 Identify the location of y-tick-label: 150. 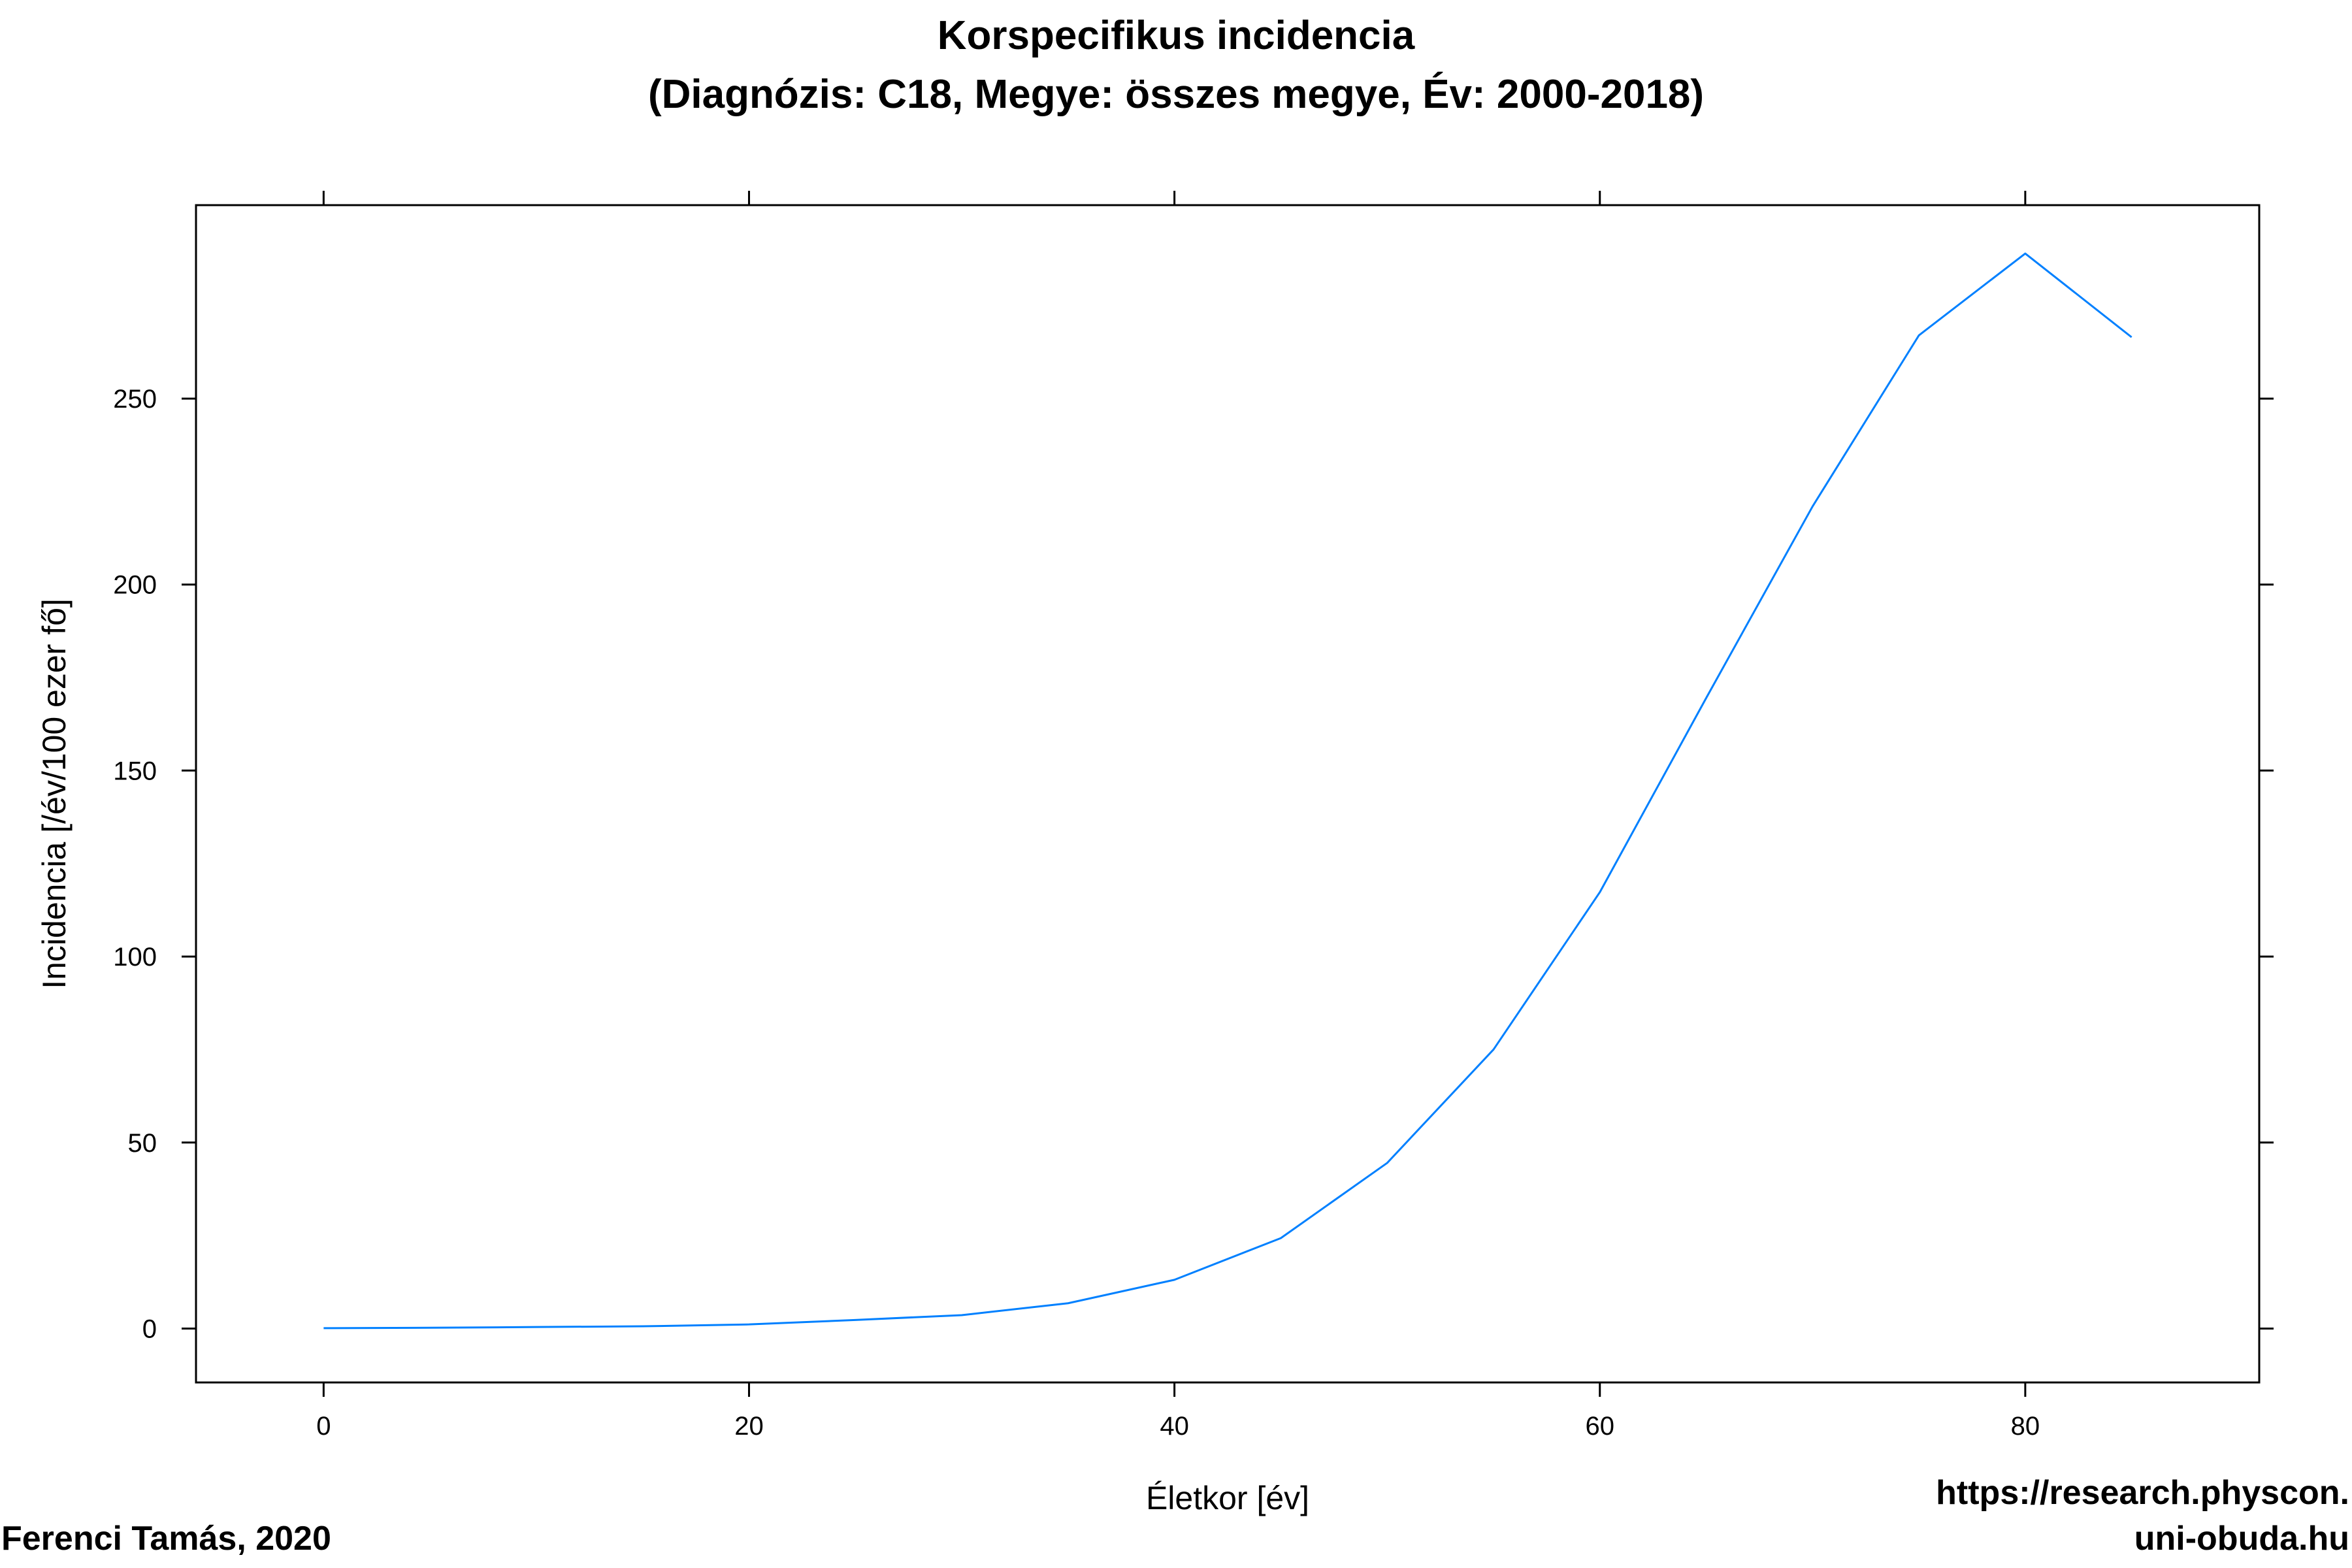
(135, 771).